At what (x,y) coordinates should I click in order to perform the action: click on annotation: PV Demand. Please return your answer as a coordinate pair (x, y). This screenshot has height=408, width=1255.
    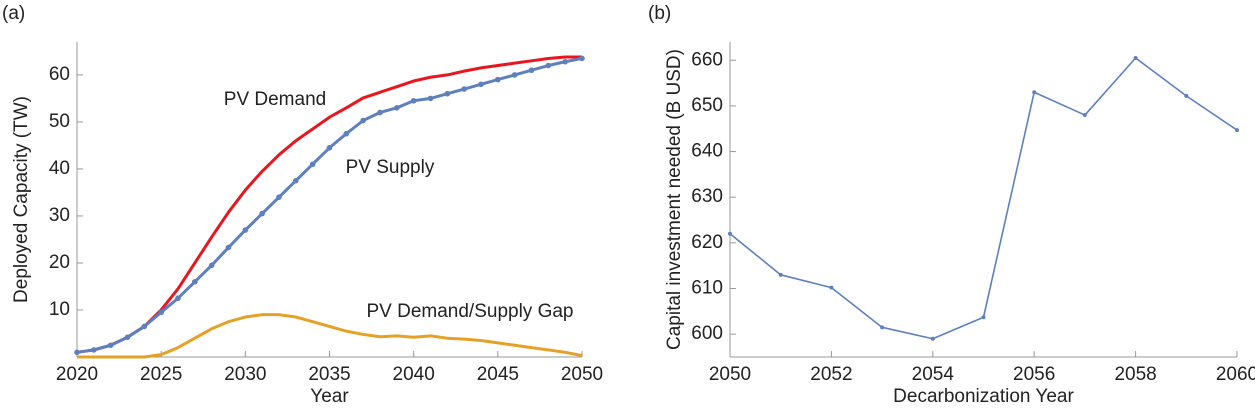
    Looking at the image, I should click on (275, 99).